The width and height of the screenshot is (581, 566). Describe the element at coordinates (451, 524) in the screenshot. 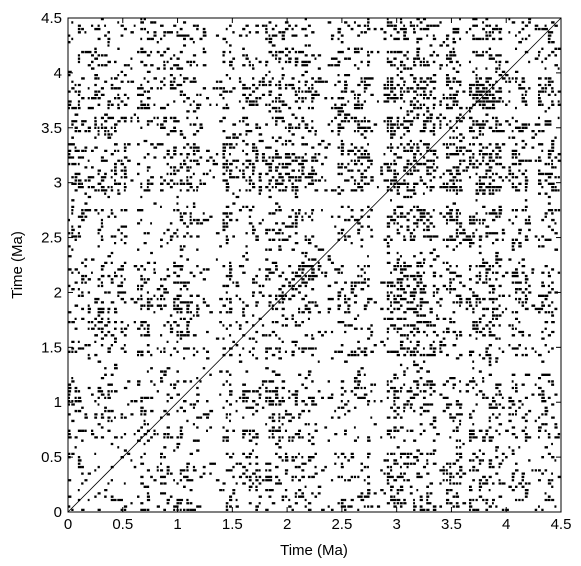

I see `x-tick-label: 3.5` at that location.